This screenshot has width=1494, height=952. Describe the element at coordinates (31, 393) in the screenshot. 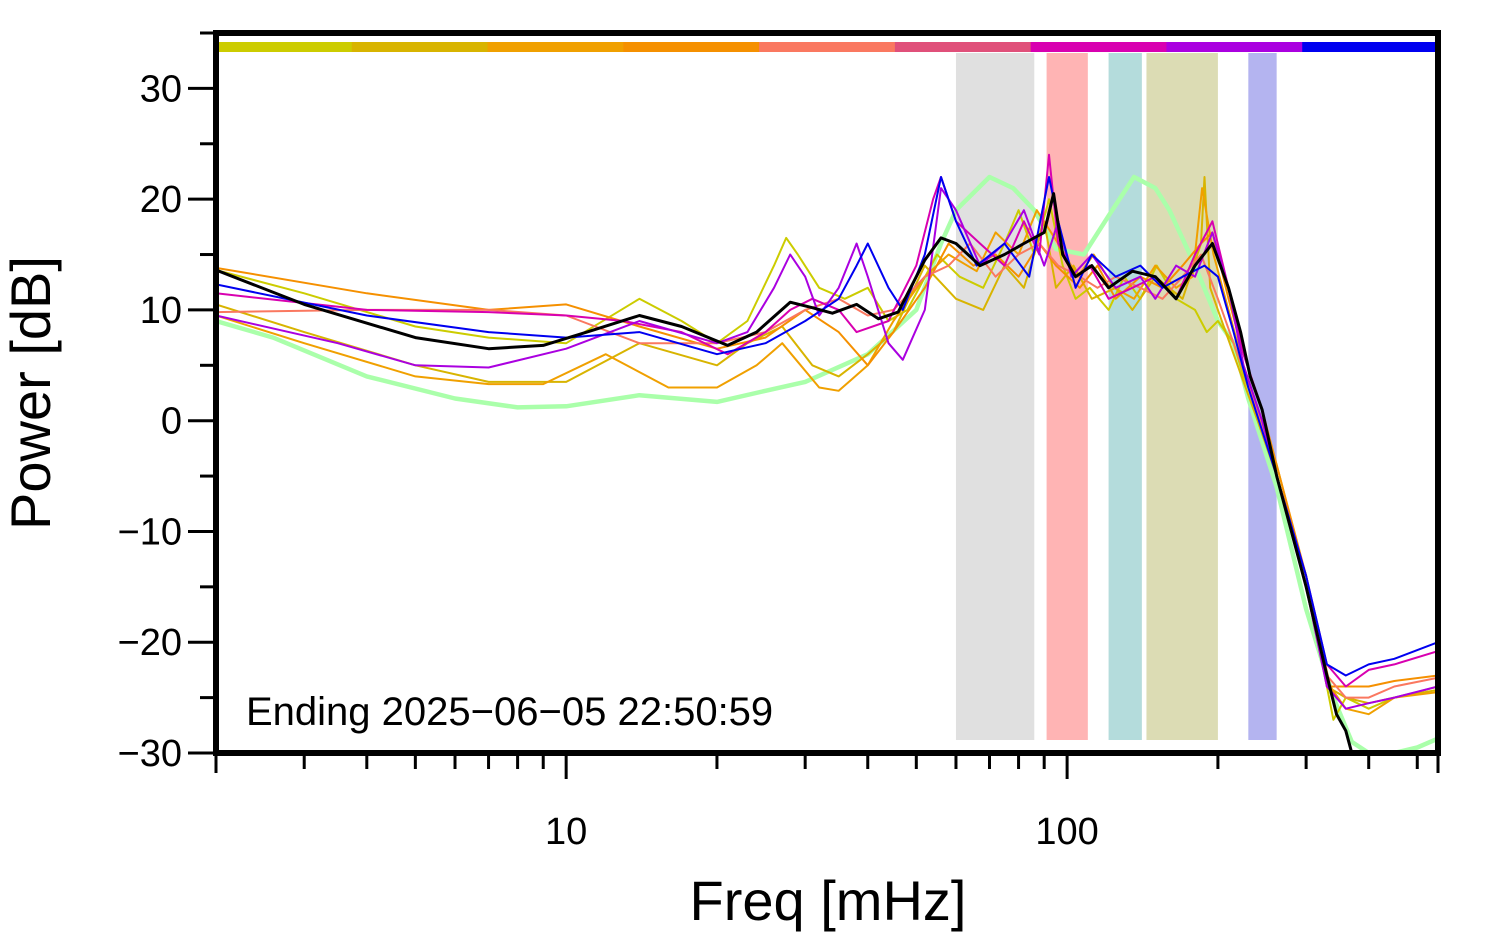

I see `y-axis-title: Power [dB]` at that location.